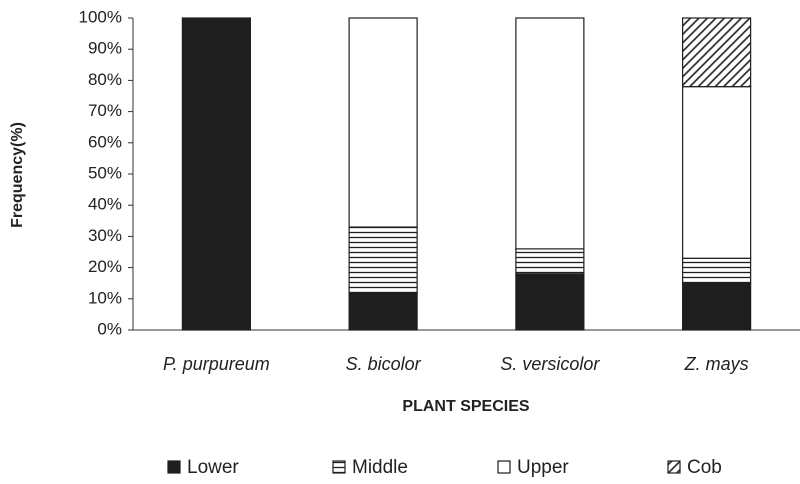  Describe the element at coordinates (105, 79) in the screenshot. I see `y-tick-label: 80%` at that location.